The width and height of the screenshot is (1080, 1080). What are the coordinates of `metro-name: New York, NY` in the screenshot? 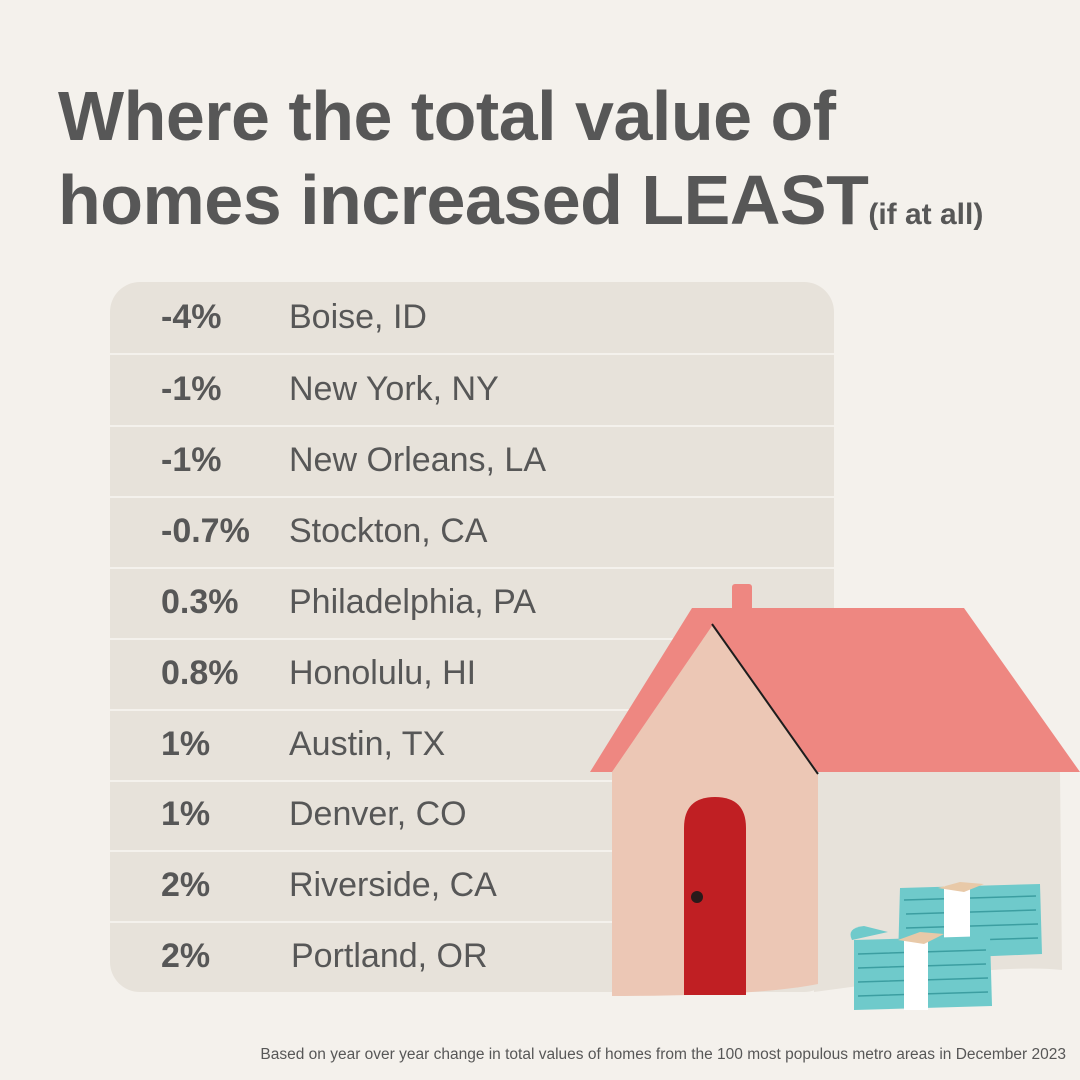 It's located at (394, 389).